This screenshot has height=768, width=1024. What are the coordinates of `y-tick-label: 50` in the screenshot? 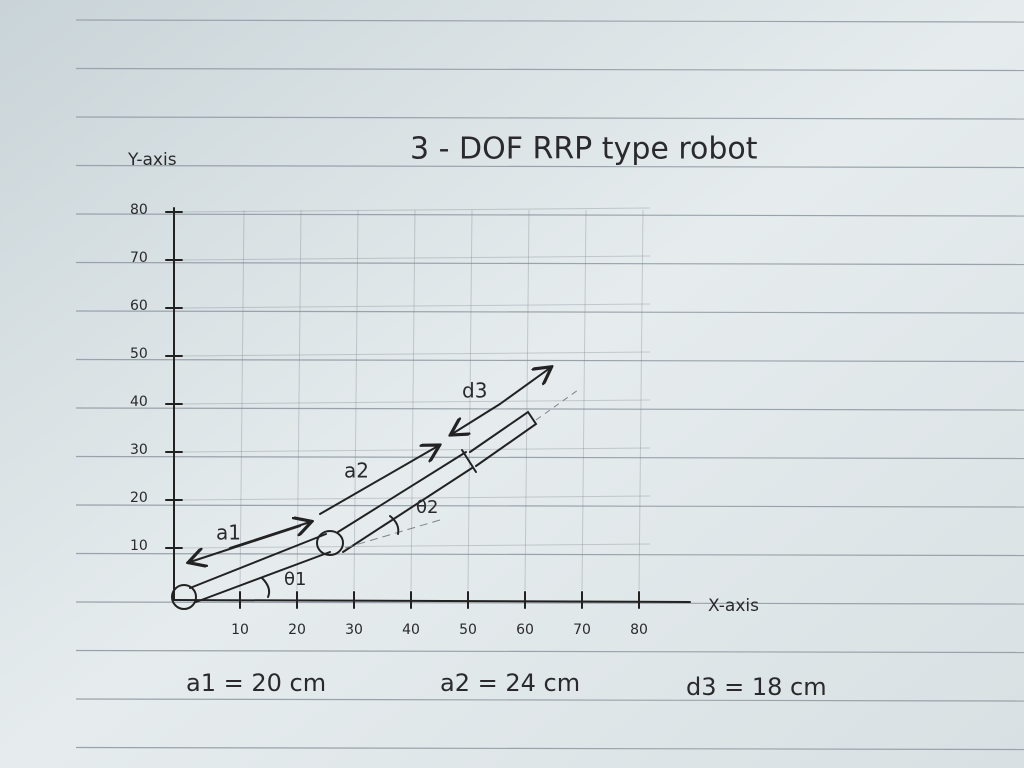 It's located at (139, 354).